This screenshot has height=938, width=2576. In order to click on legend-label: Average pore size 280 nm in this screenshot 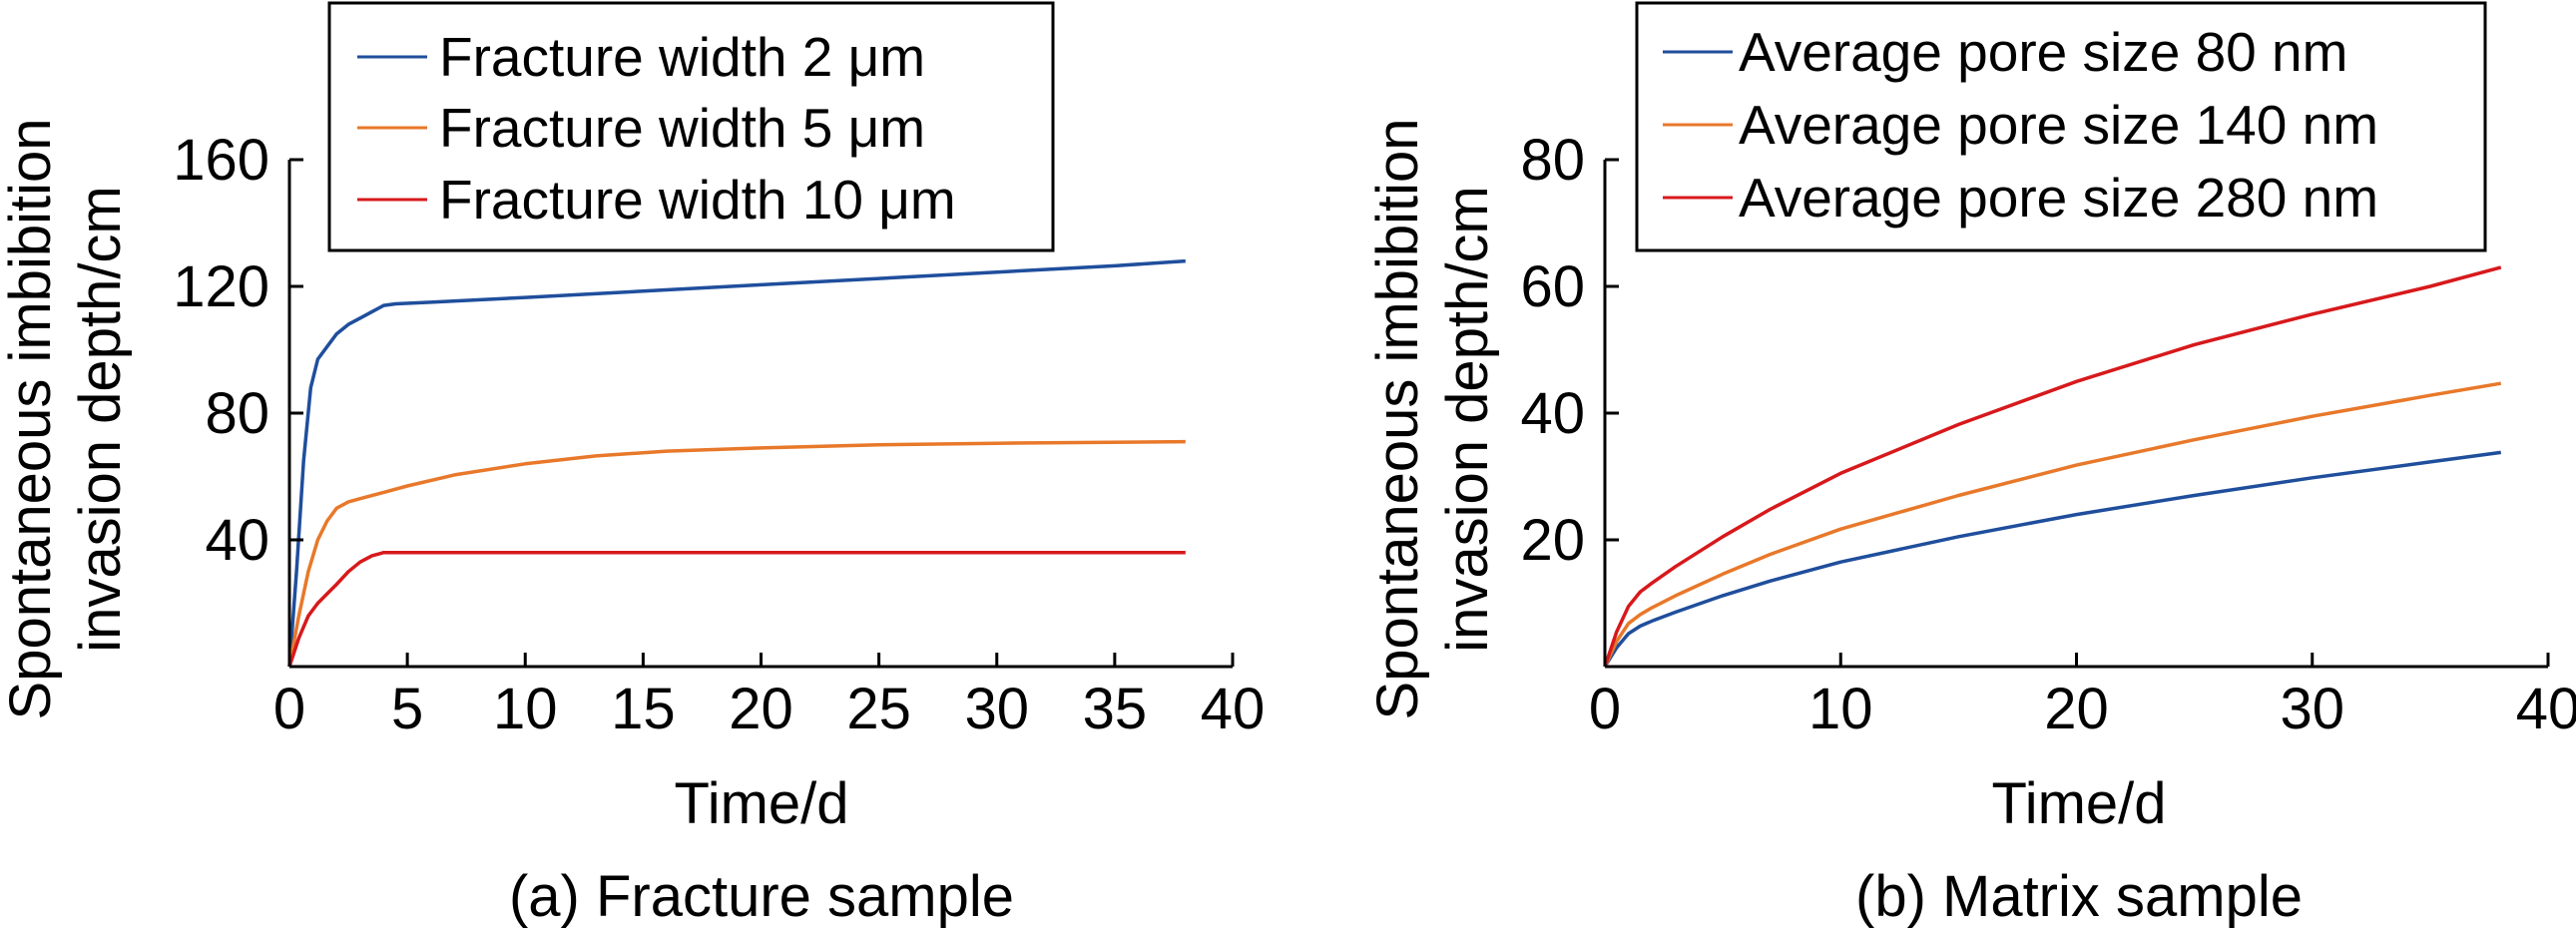, I will do `click(2058, 198)`.